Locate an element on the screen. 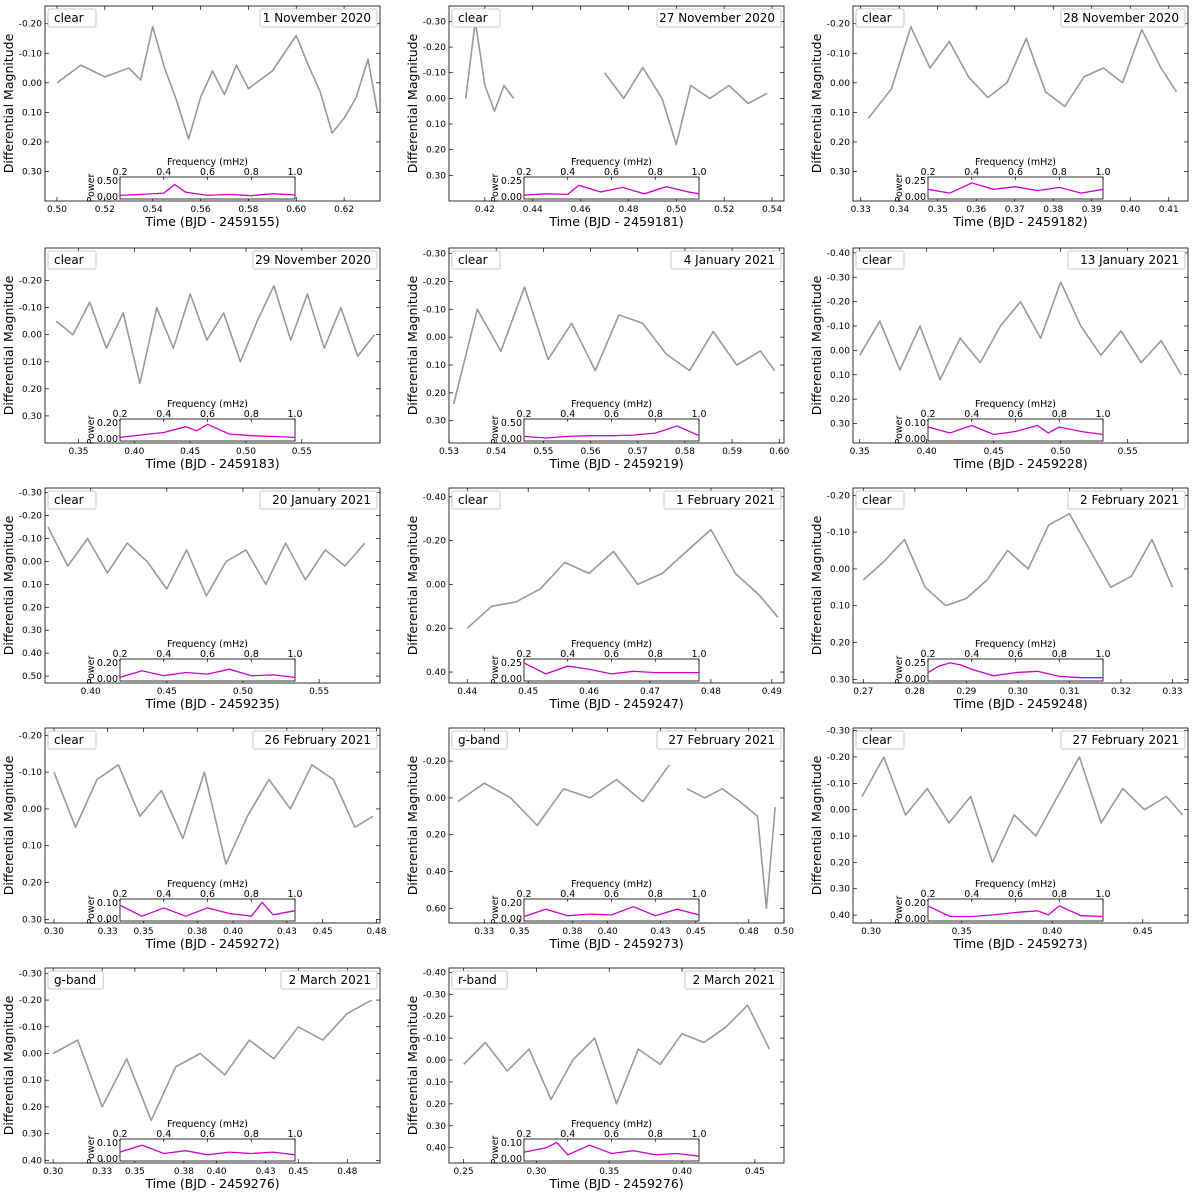  inset-x-tick-label: 0.4 is located at coordinates (163, 654).